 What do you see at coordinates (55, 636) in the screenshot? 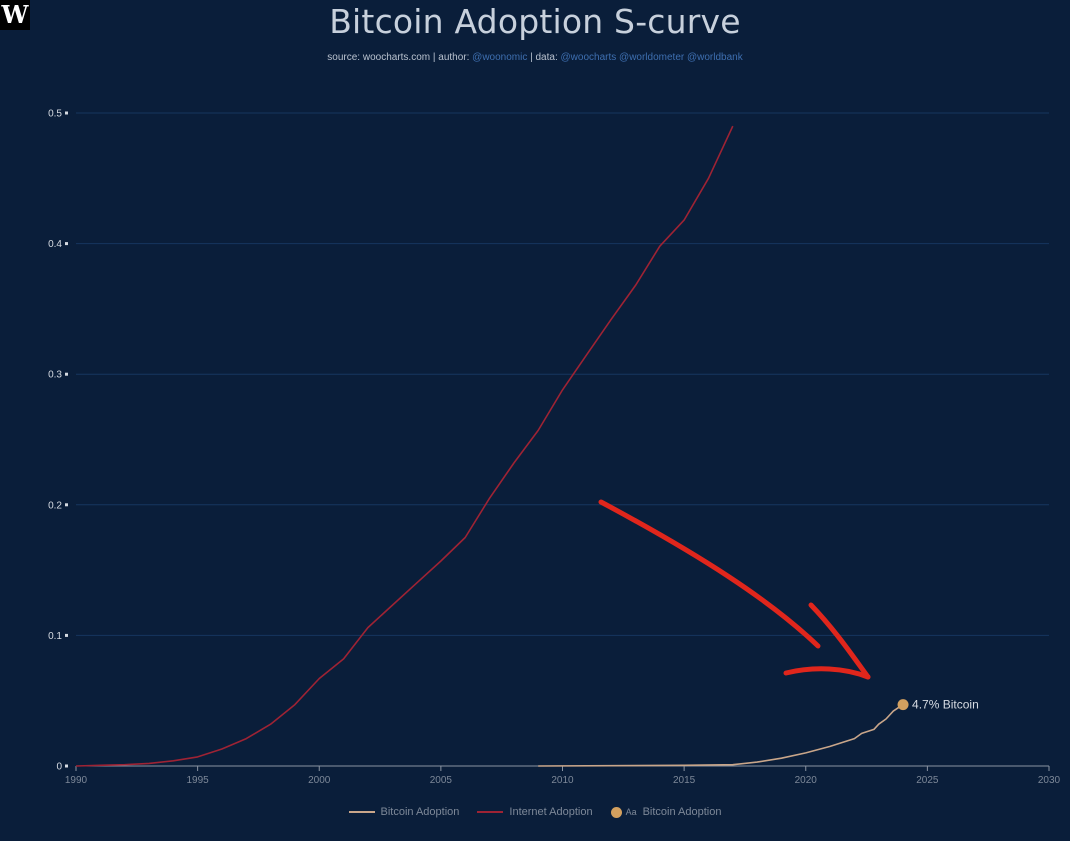
I see `y-tick-label: 0.1` at bounding box center [55, 636].